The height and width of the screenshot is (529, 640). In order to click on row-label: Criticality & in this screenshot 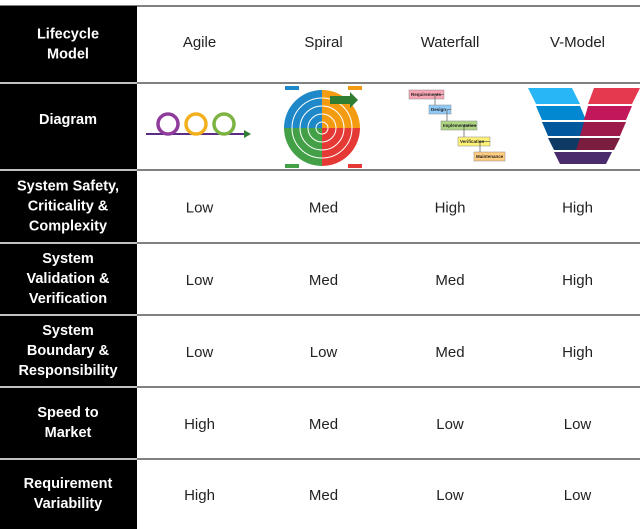, I will do `click(68, 206)`.